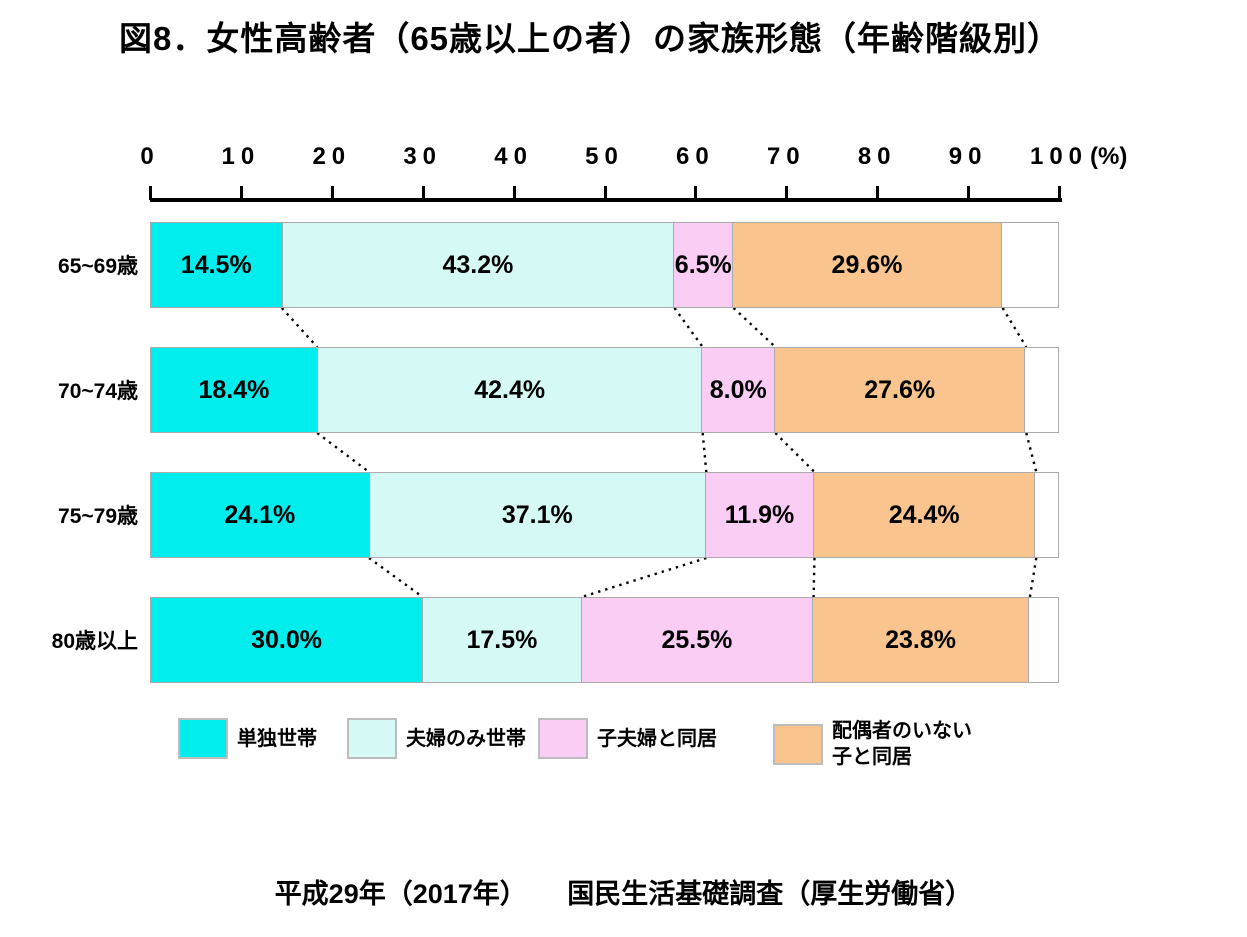 This screenshot has height=937, width=1247. I want to click on axis-tick-label: 0, so click(150, 156).